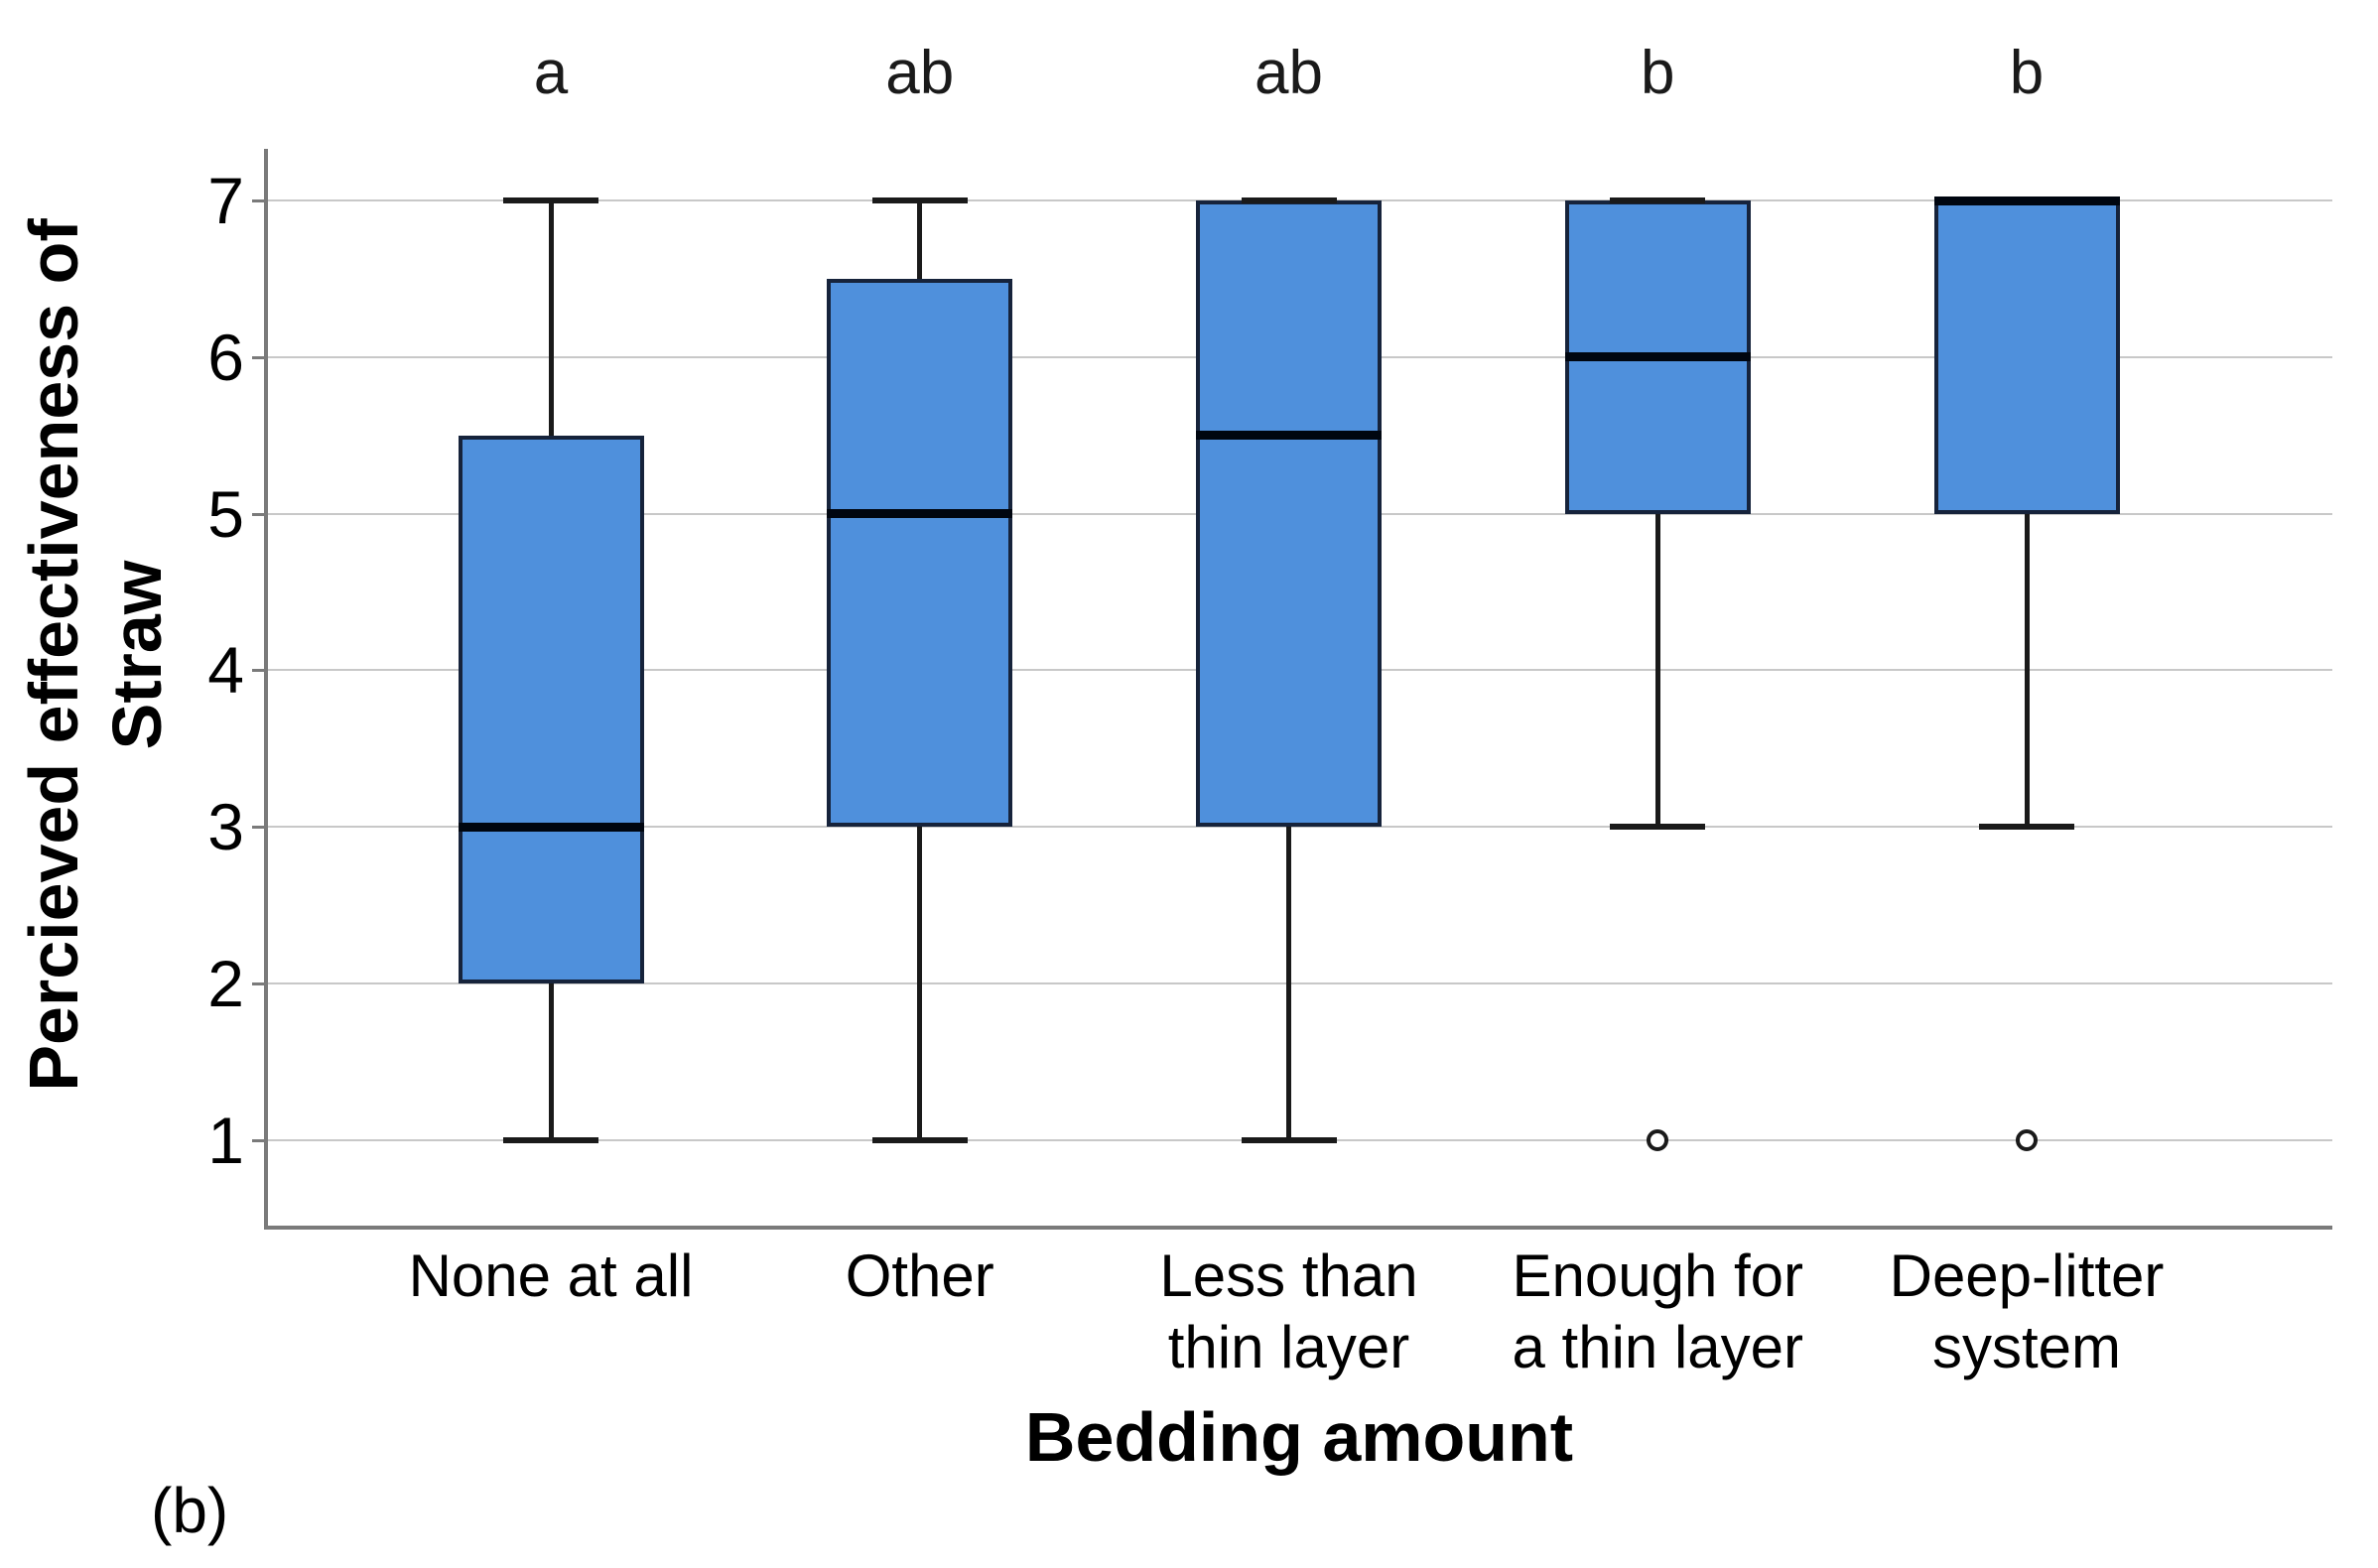  I want to click on y-tick-label: 7, so click(226, 200).